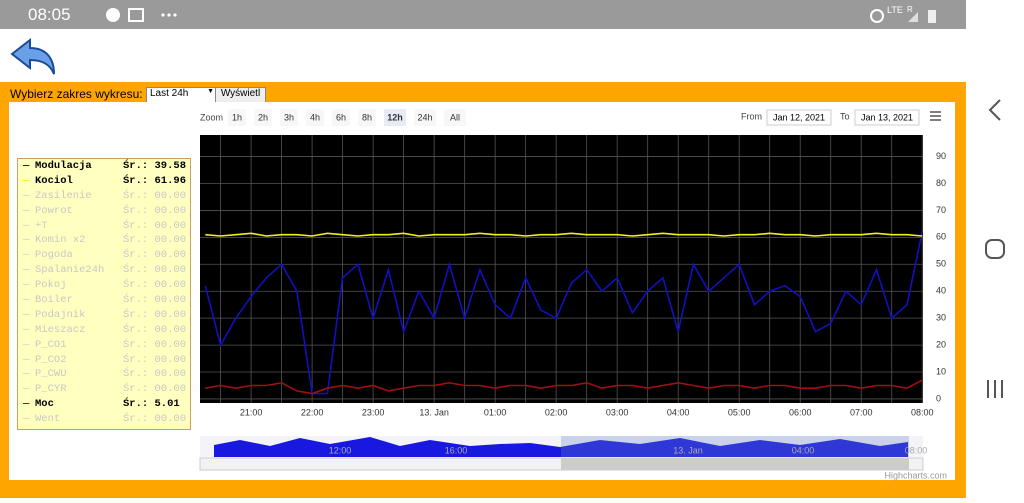  What do you see at coordinates (155, 166) in the screenshot?
I see `legend-average: Śr.: 39.58` at bounding box center [155, 166].